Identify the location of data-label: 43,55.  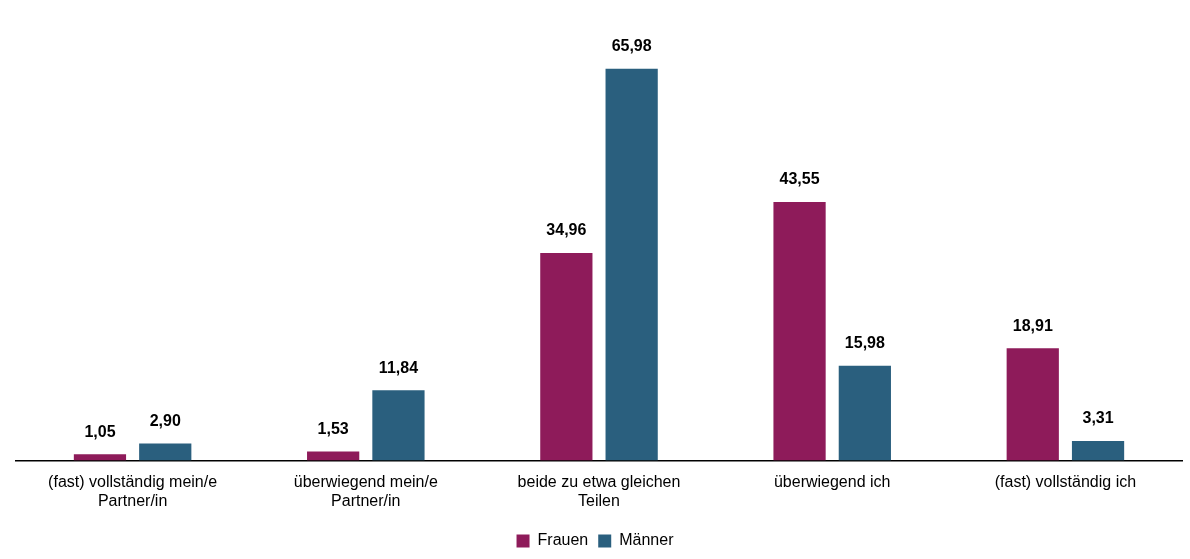
(799, 179).